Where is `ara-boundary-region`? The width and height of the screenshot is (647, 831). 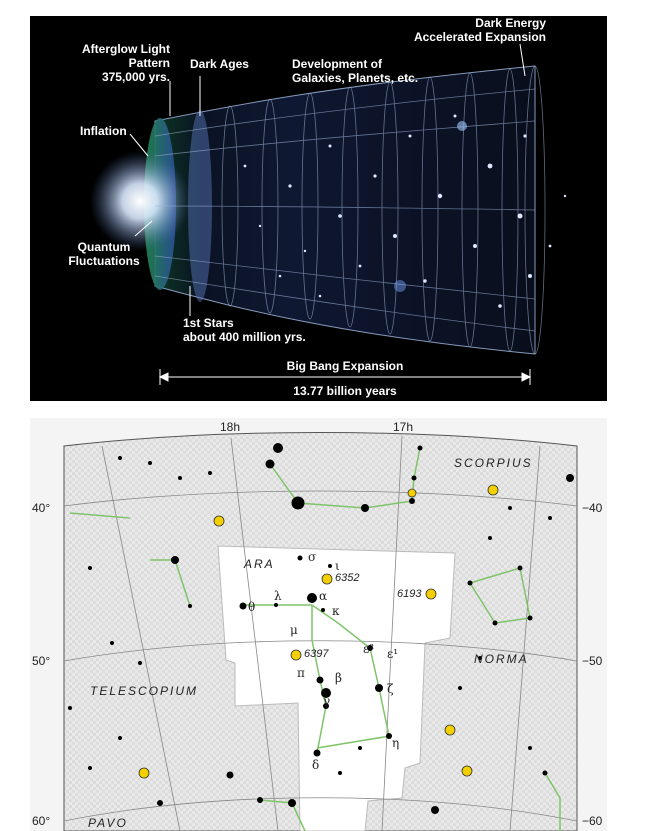 ara-boundary-region is located at coordinates (336, 688).